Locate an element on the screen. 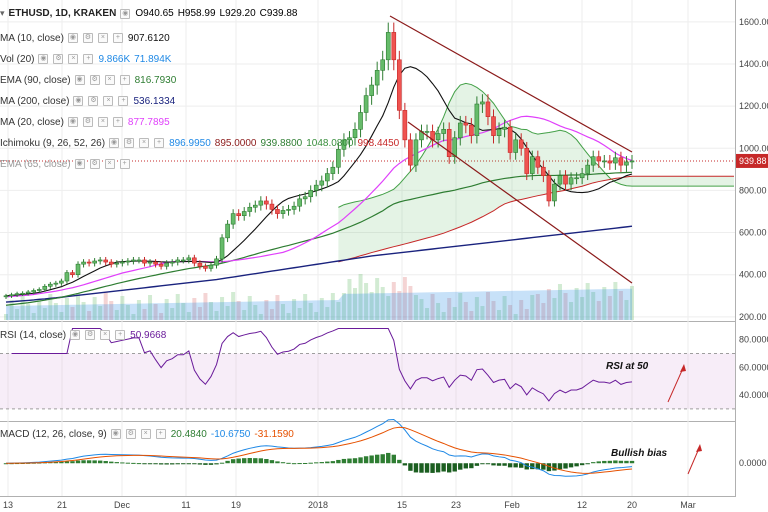 Image resolution: width=768 pixels, height=512 pixels. macd-line is located at coordinates (319, 448).